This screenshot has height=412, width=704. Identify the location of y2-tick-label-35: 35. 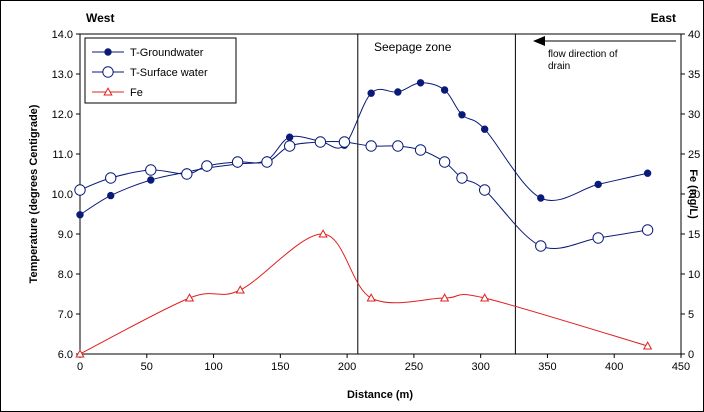
(694, 75).